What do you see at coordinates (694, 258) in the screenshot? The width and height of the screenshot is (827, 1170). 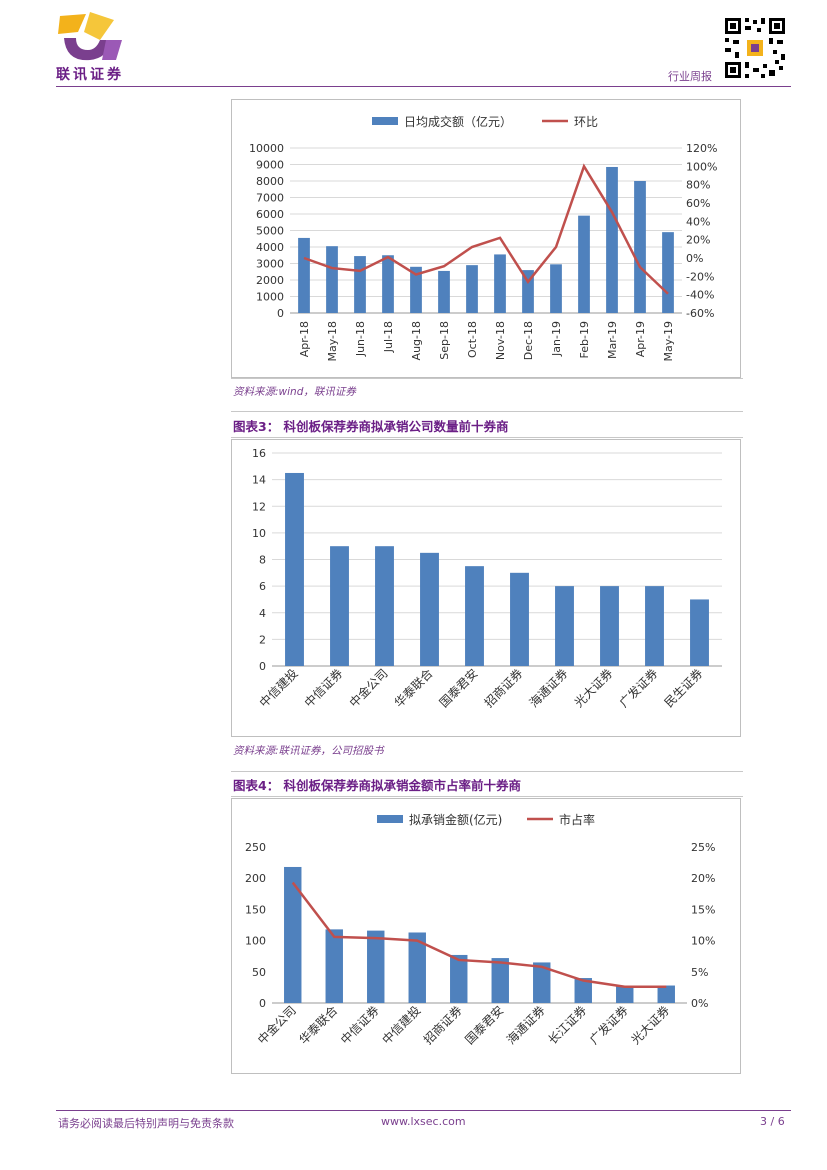 I see `y2-tick-label: 0%` at bounding box center [694, 258].